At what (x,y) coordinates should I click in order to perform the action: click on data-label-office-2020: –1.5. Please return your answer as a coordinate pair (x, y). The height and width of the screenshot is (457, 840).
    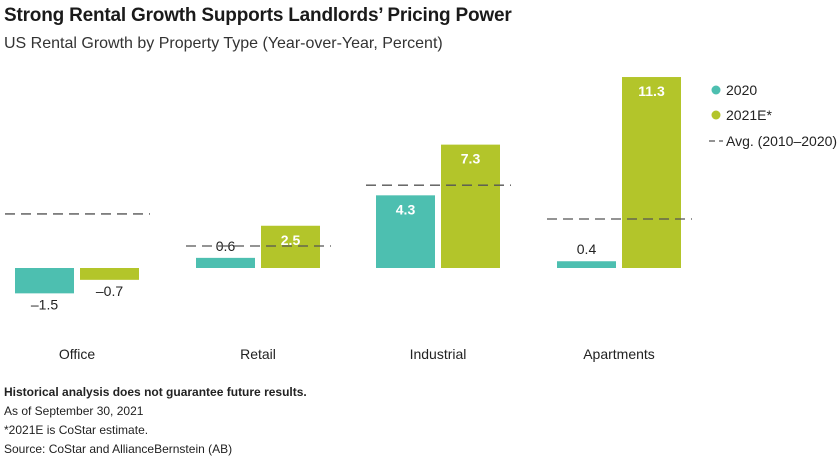
    Looking at the image, I should click on (44, 304).